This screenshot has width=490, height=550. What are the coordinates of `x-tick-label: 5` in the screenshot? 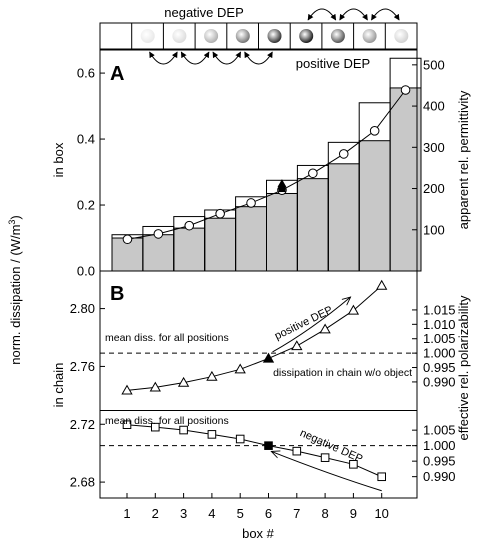 It's located at (240, 513).